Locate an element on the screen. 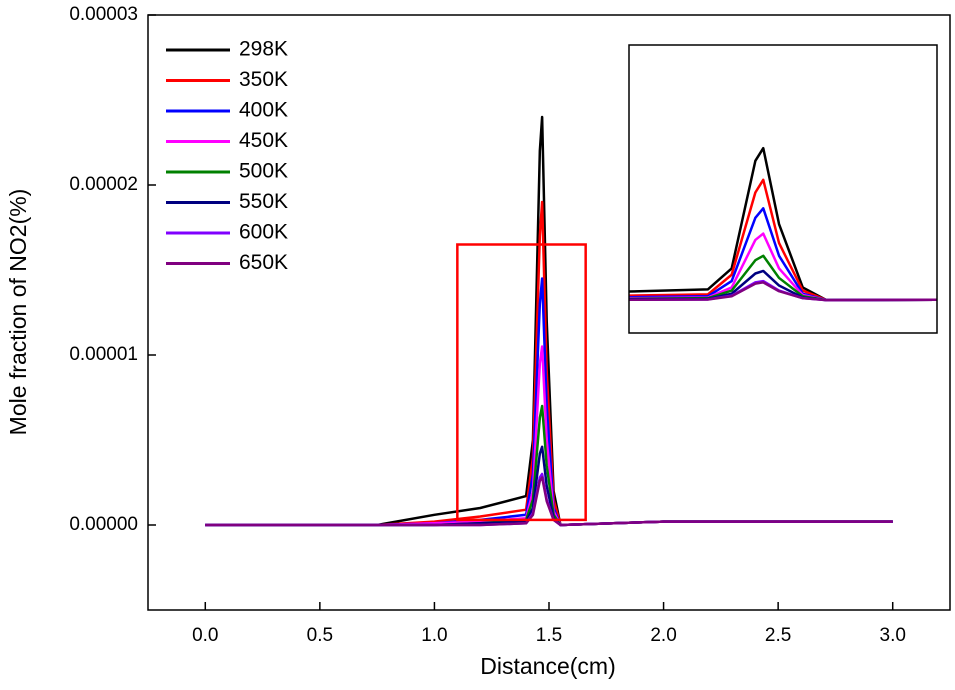 The height and width of the screenshot is (690, 955). y-axis-title: Mole fraction of NO2(%) is located at coordinates (18, 312).